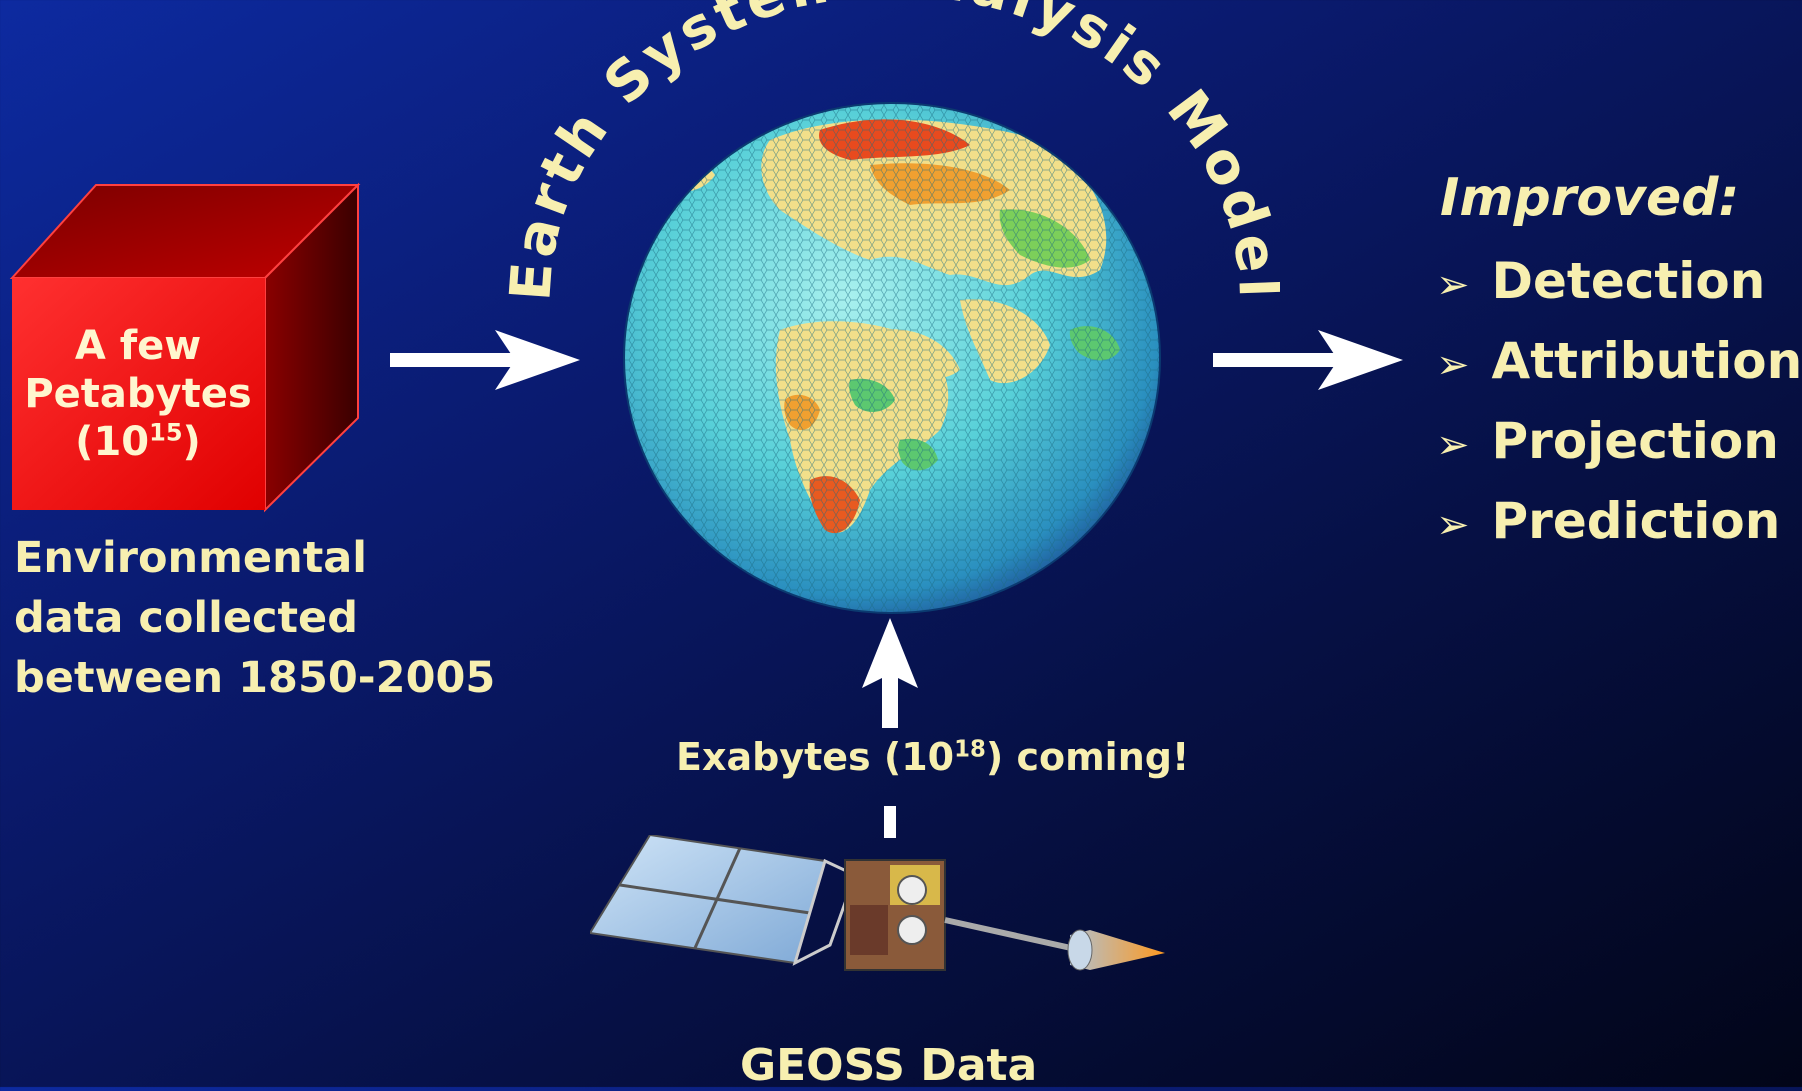  I want to click on geoss-data-label: GEOSS Data, so click(889, 1065).